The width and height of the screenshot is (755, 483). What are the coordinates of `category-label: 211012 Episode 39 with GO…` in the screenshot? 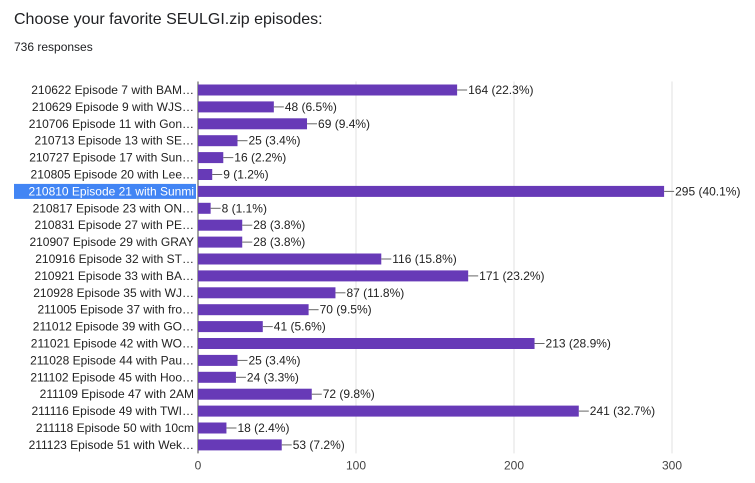 It's located at (113, 327).